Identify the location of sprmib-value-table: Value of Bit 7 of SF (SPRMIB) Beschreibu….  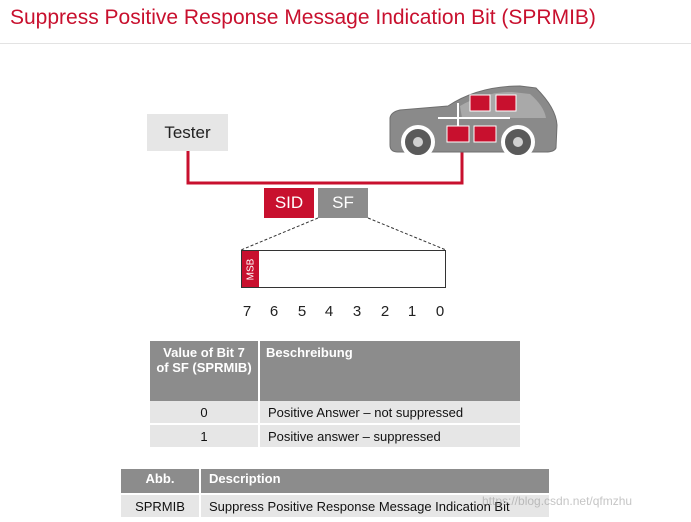
(335, 394).